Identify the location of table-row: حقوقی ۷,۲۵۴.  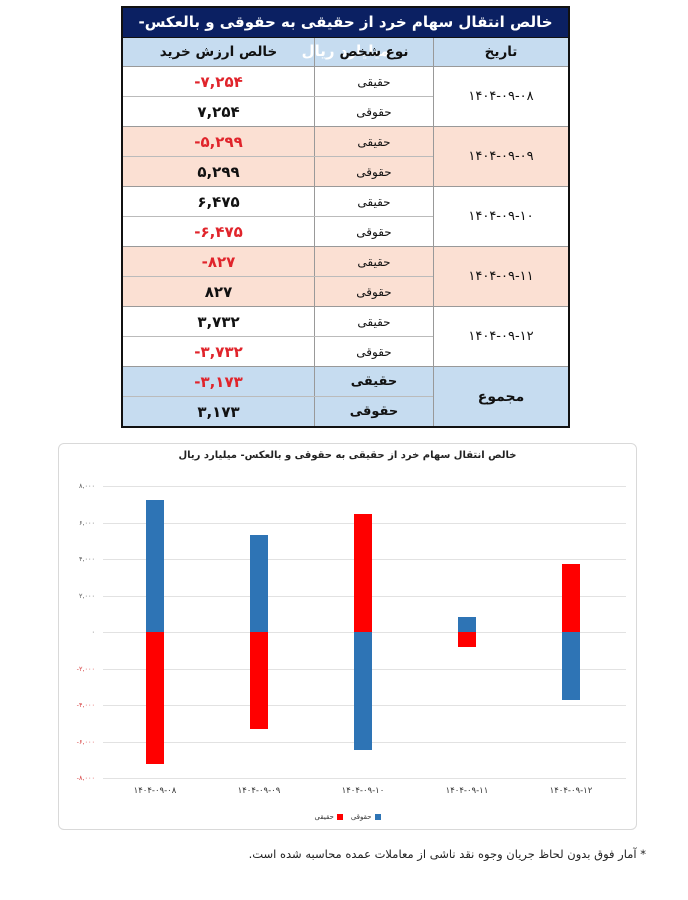
(278, 111).